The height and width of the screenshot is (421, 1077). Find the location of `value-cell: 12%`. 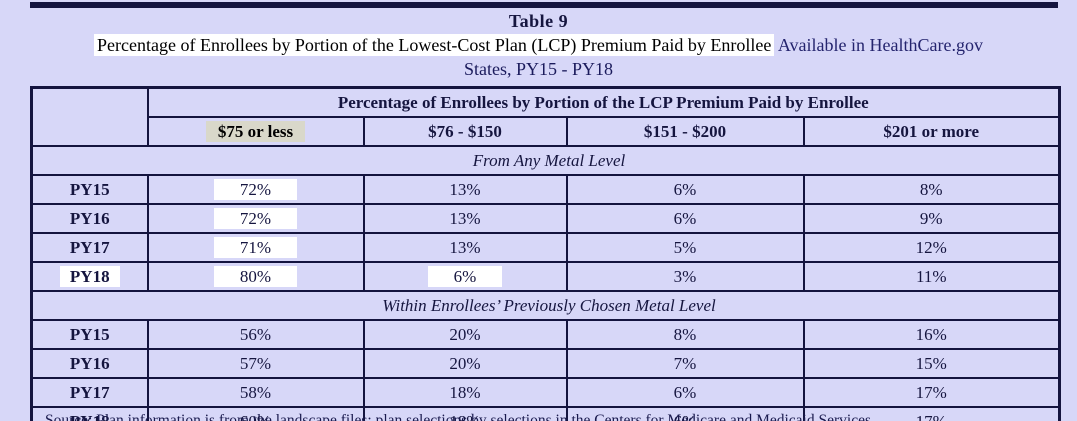

value-cell: 12% is located at coordinates (931, 247).